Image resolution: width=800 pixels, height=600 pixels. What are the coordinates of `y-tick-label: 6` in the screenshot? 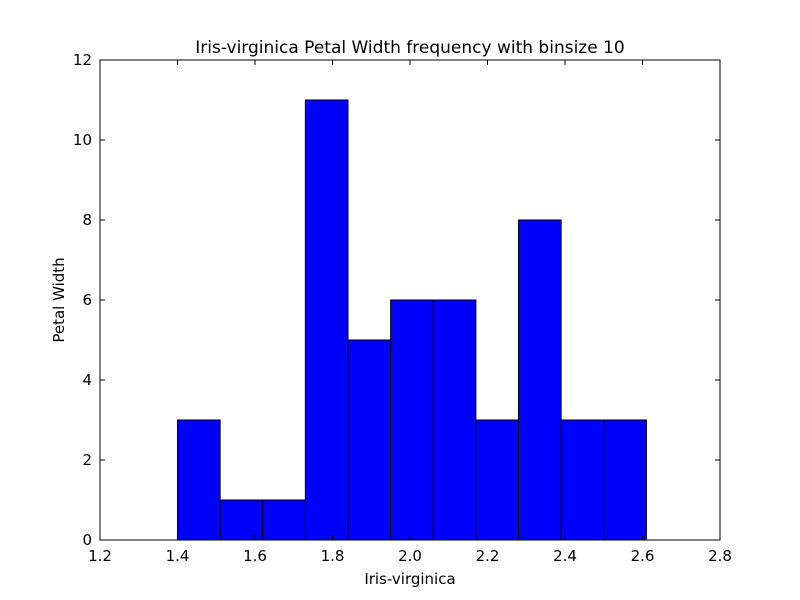 It's located at (87, 300).